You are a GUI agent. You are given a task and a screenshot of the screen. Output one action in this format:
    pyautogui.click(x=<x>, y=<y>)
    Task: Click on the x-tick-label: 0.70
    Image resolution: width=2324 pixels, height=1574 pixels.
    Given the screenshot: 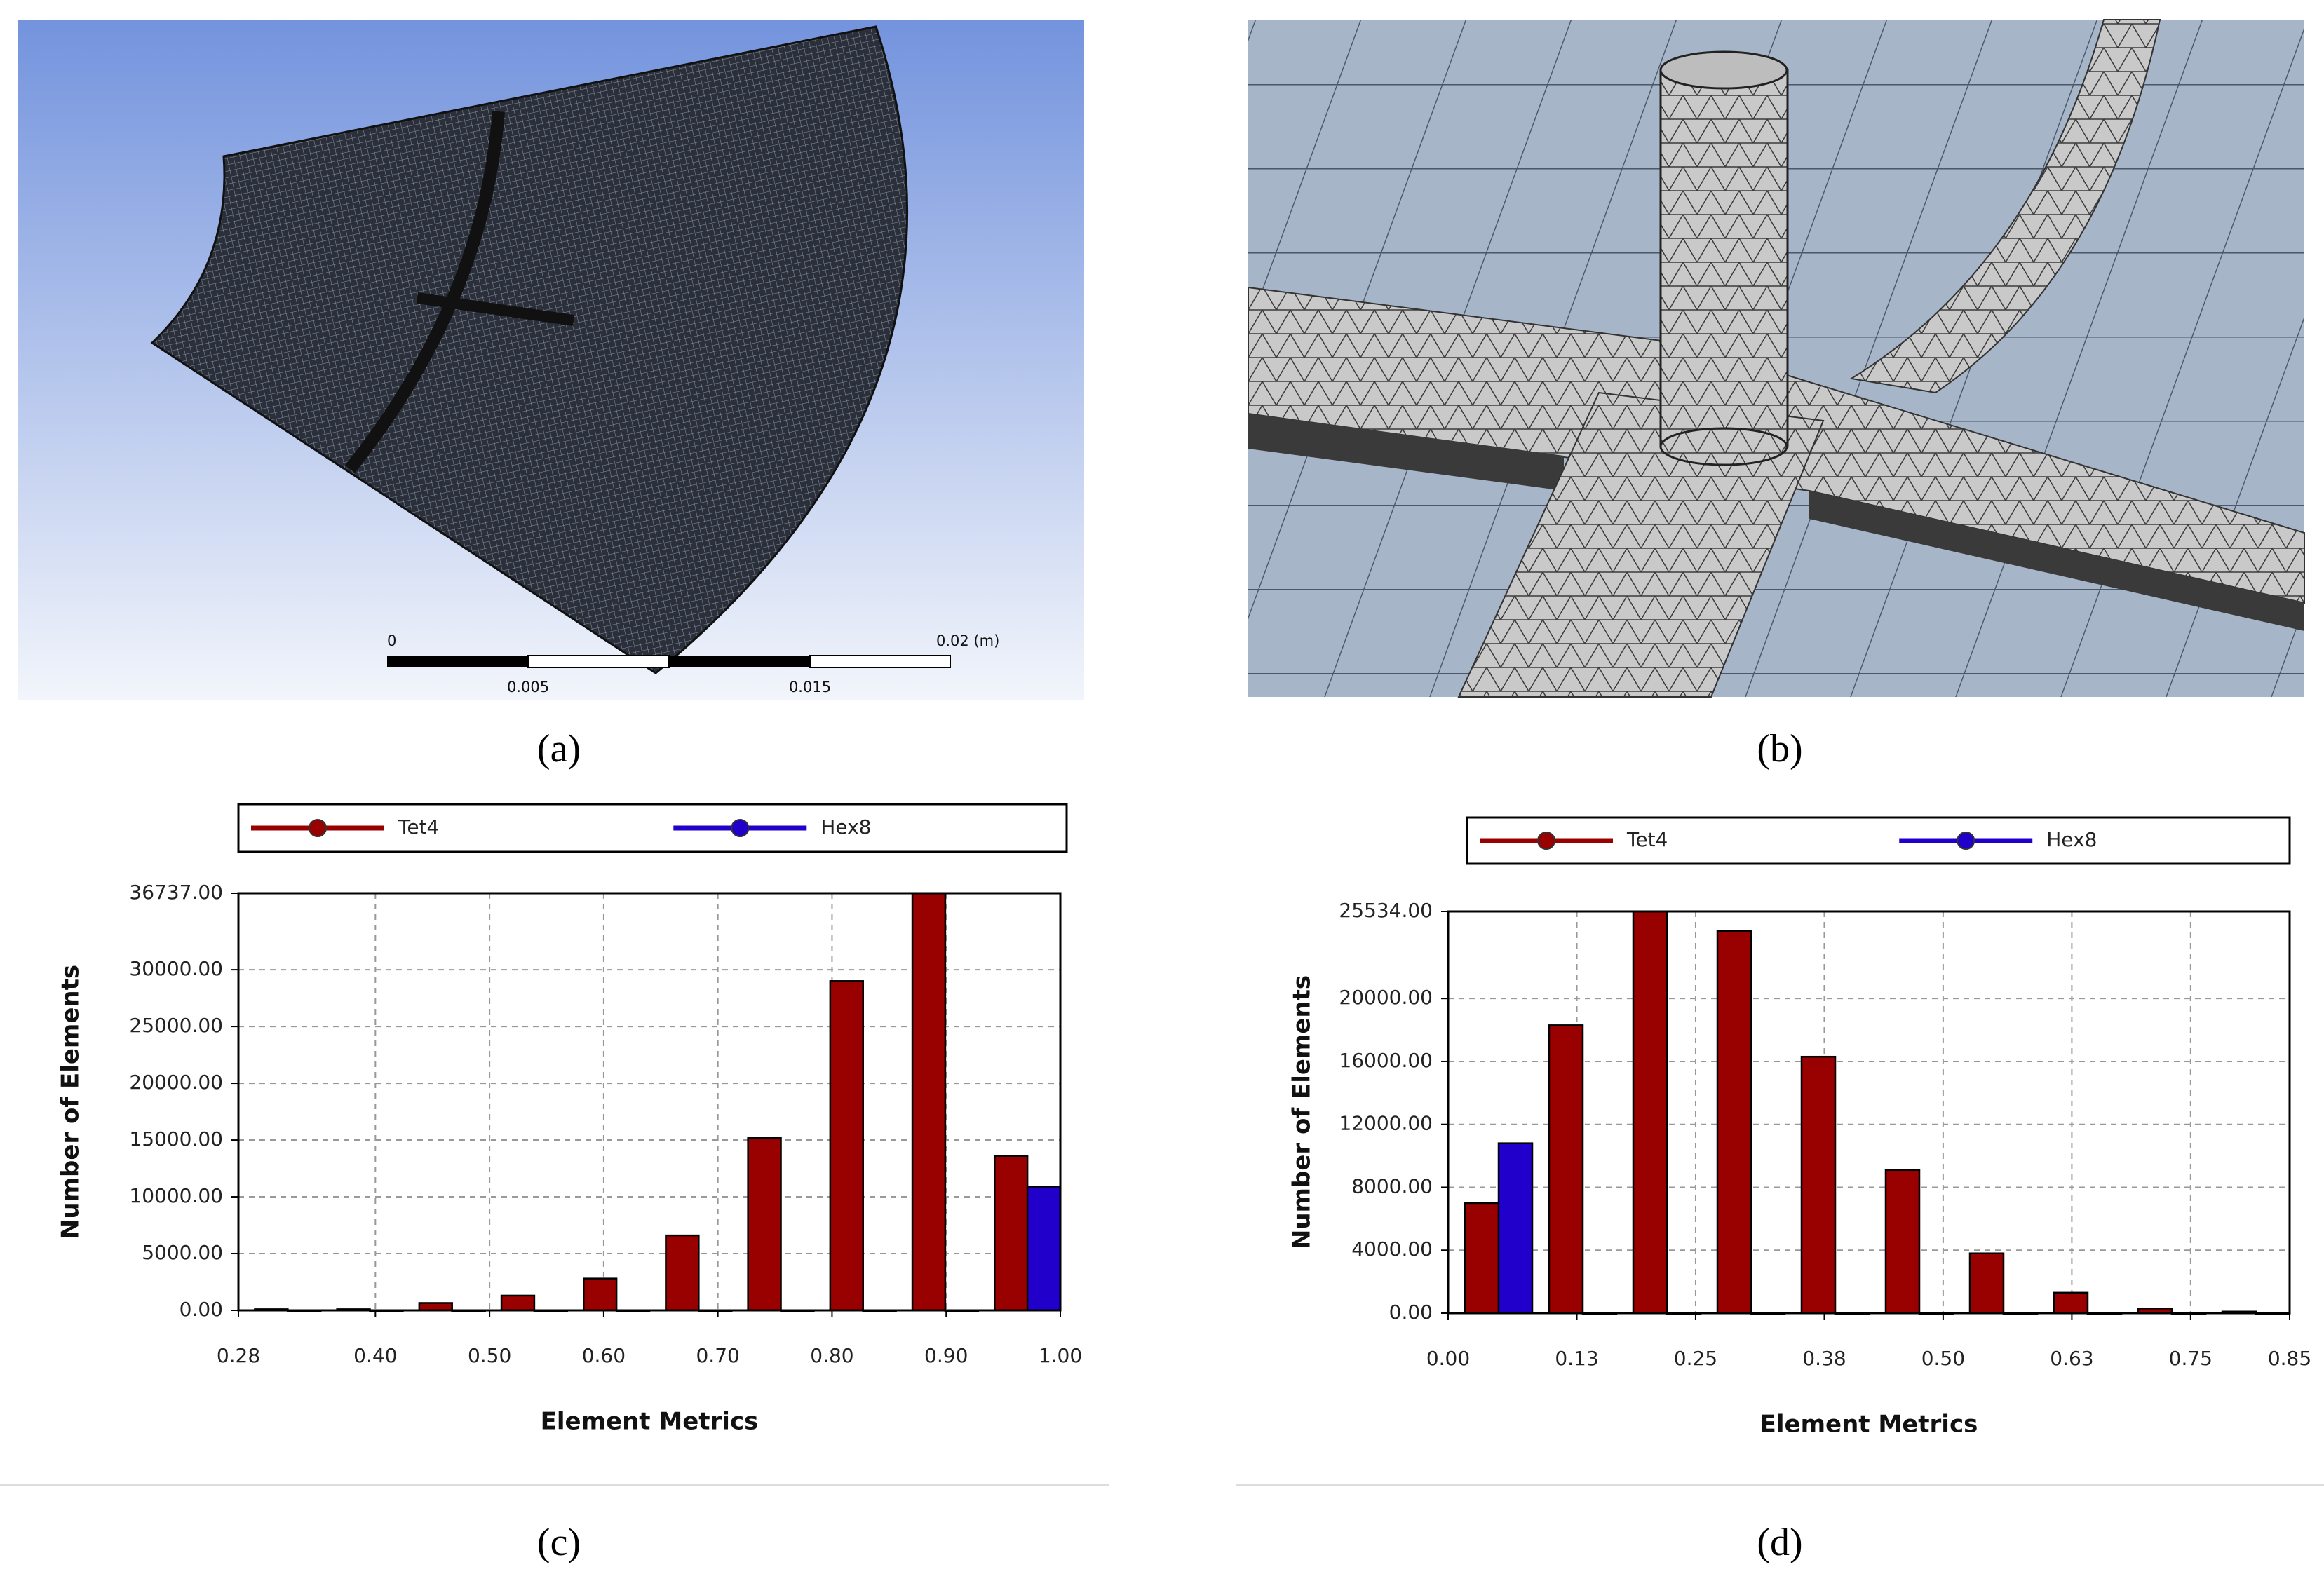 What is the action you would take?
    pyautogui.click(x=717, y=1355)
    